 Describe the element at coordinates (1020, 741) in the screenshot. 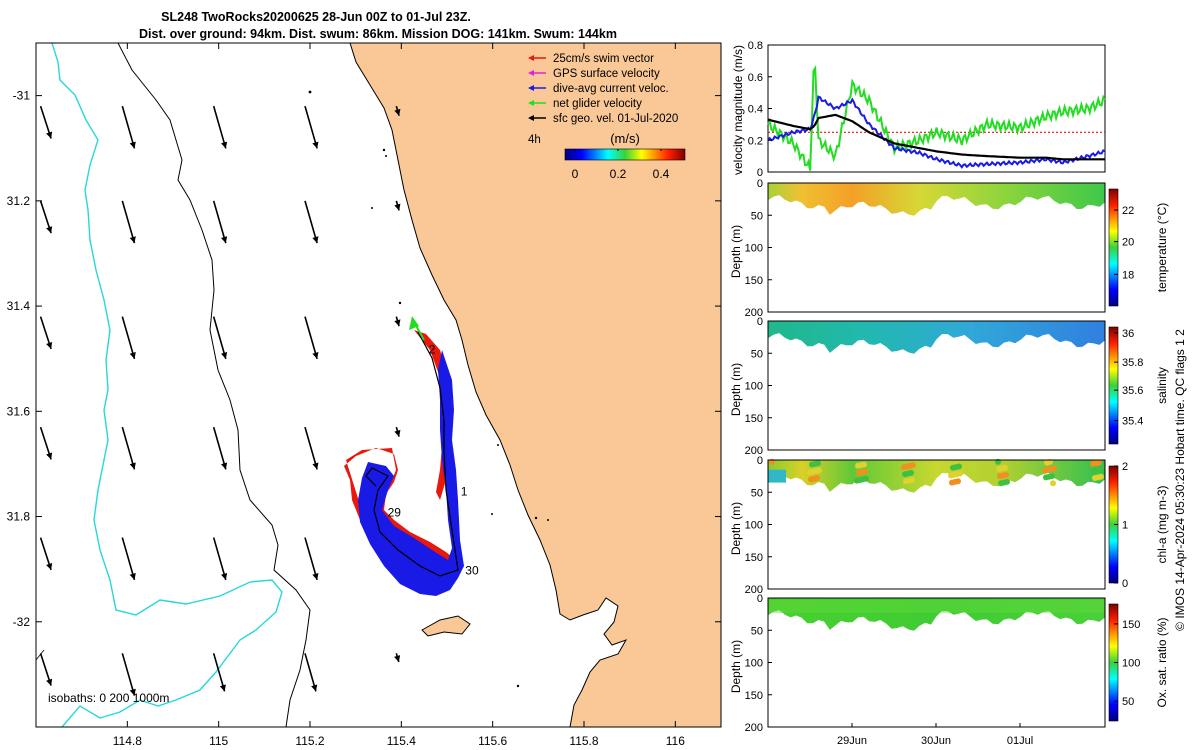

I see `time-tick-label: 01Jul` at that location.